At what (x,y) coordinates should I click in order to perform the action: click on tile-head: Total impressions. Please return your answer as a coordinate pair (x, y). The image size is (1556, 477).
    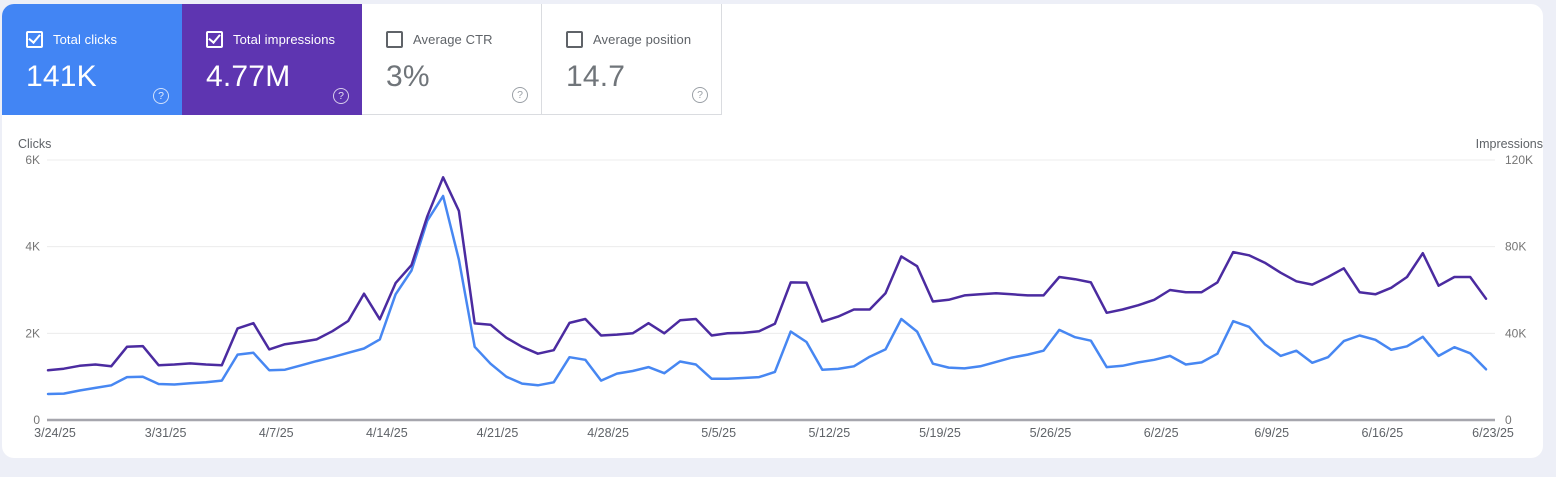
    Looking at the image, I should click on (284, 39).